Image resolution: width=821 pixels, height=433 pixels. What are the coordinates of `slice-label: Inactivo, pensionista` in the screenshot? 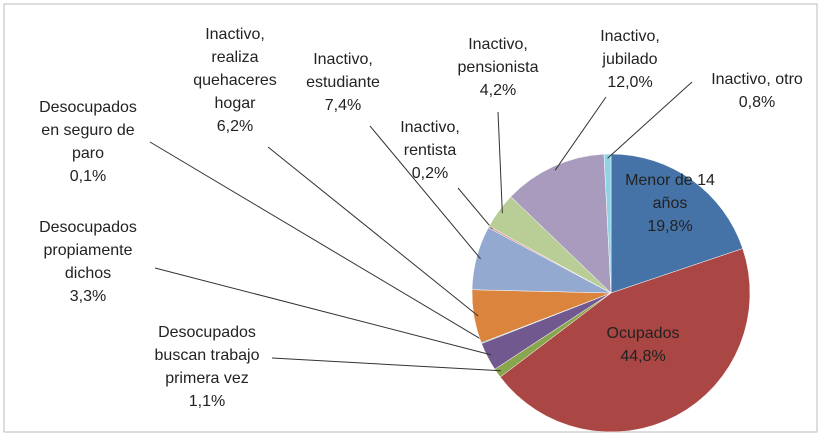 It's located at (498, 56).